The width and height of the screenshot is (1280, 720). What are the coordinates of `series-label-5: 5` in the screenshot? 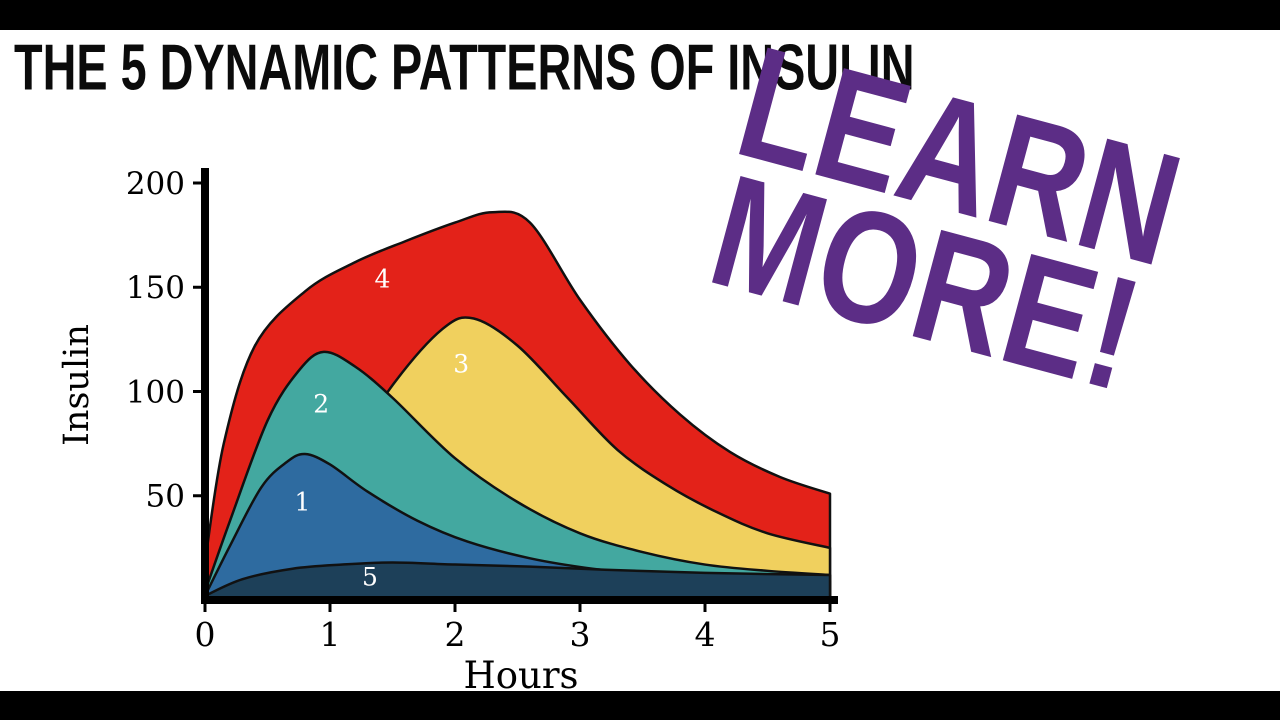 It's located at (370, 576).